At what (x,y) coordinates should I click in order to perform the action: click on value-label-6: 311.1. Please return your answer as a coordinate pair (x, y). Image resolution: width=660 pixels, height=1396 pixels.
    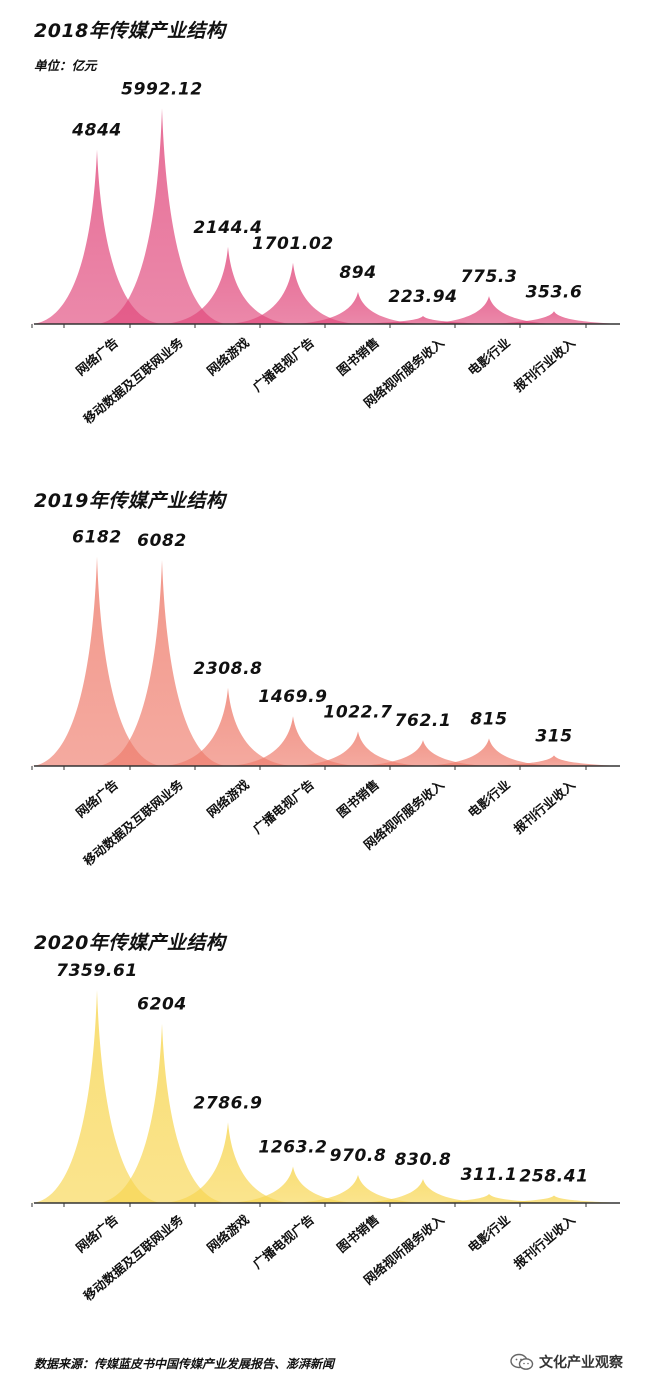
    Looking at the image, I should click on (489, 1175).